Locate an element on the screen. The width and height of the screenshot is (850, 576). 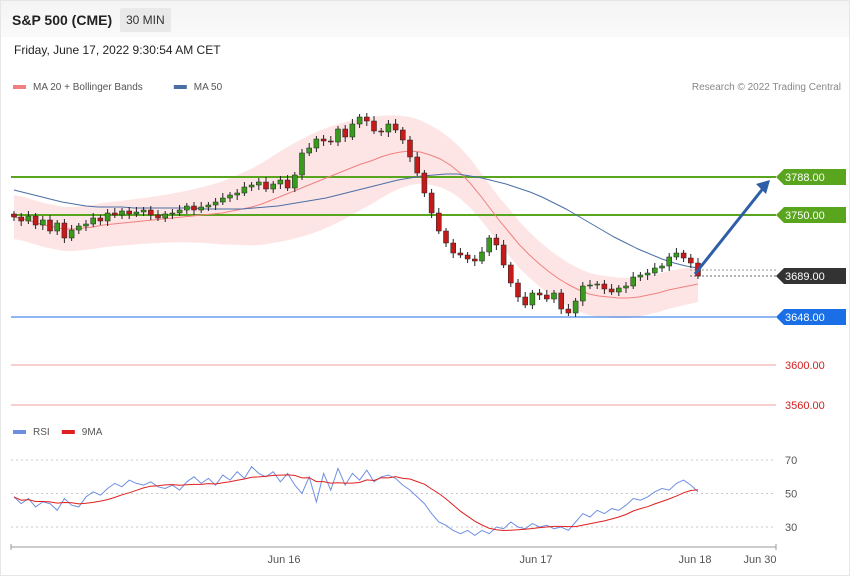
rsi-line is located at coordinates (356, 501).